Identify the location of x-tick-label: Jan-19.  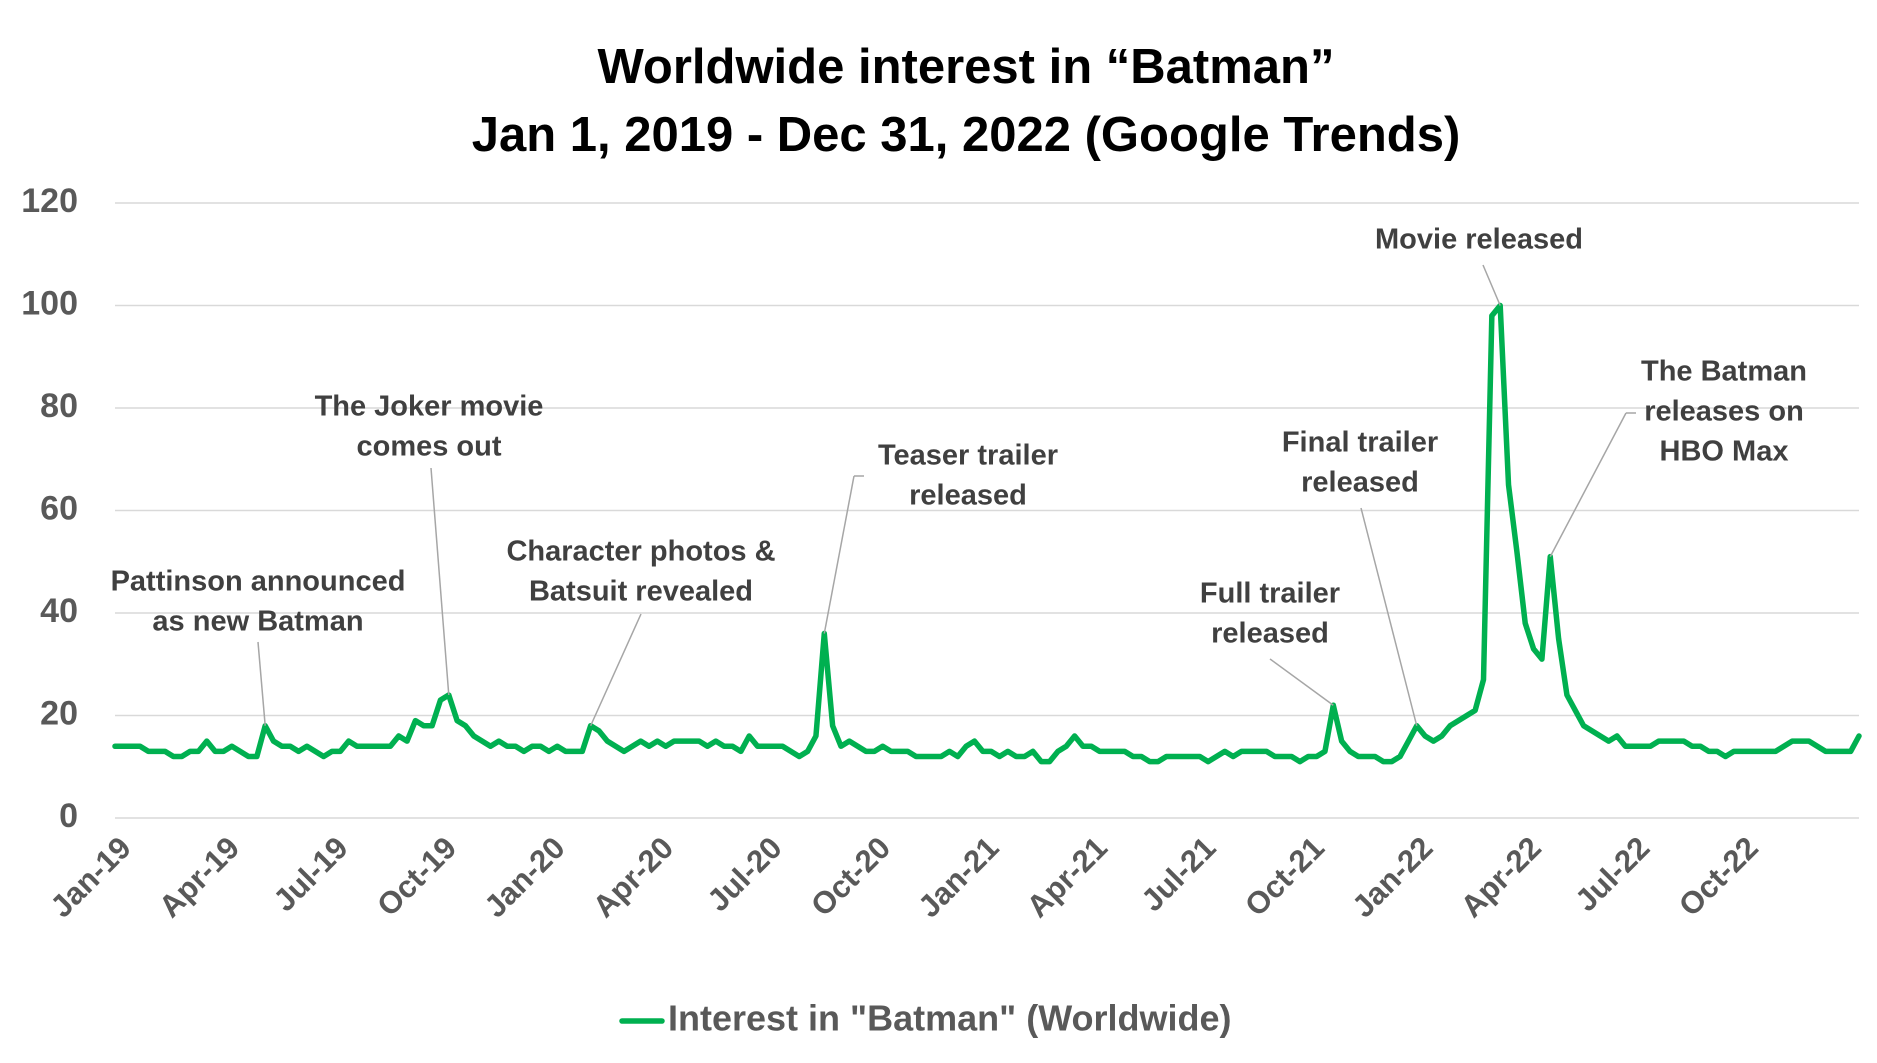
(91, 877).